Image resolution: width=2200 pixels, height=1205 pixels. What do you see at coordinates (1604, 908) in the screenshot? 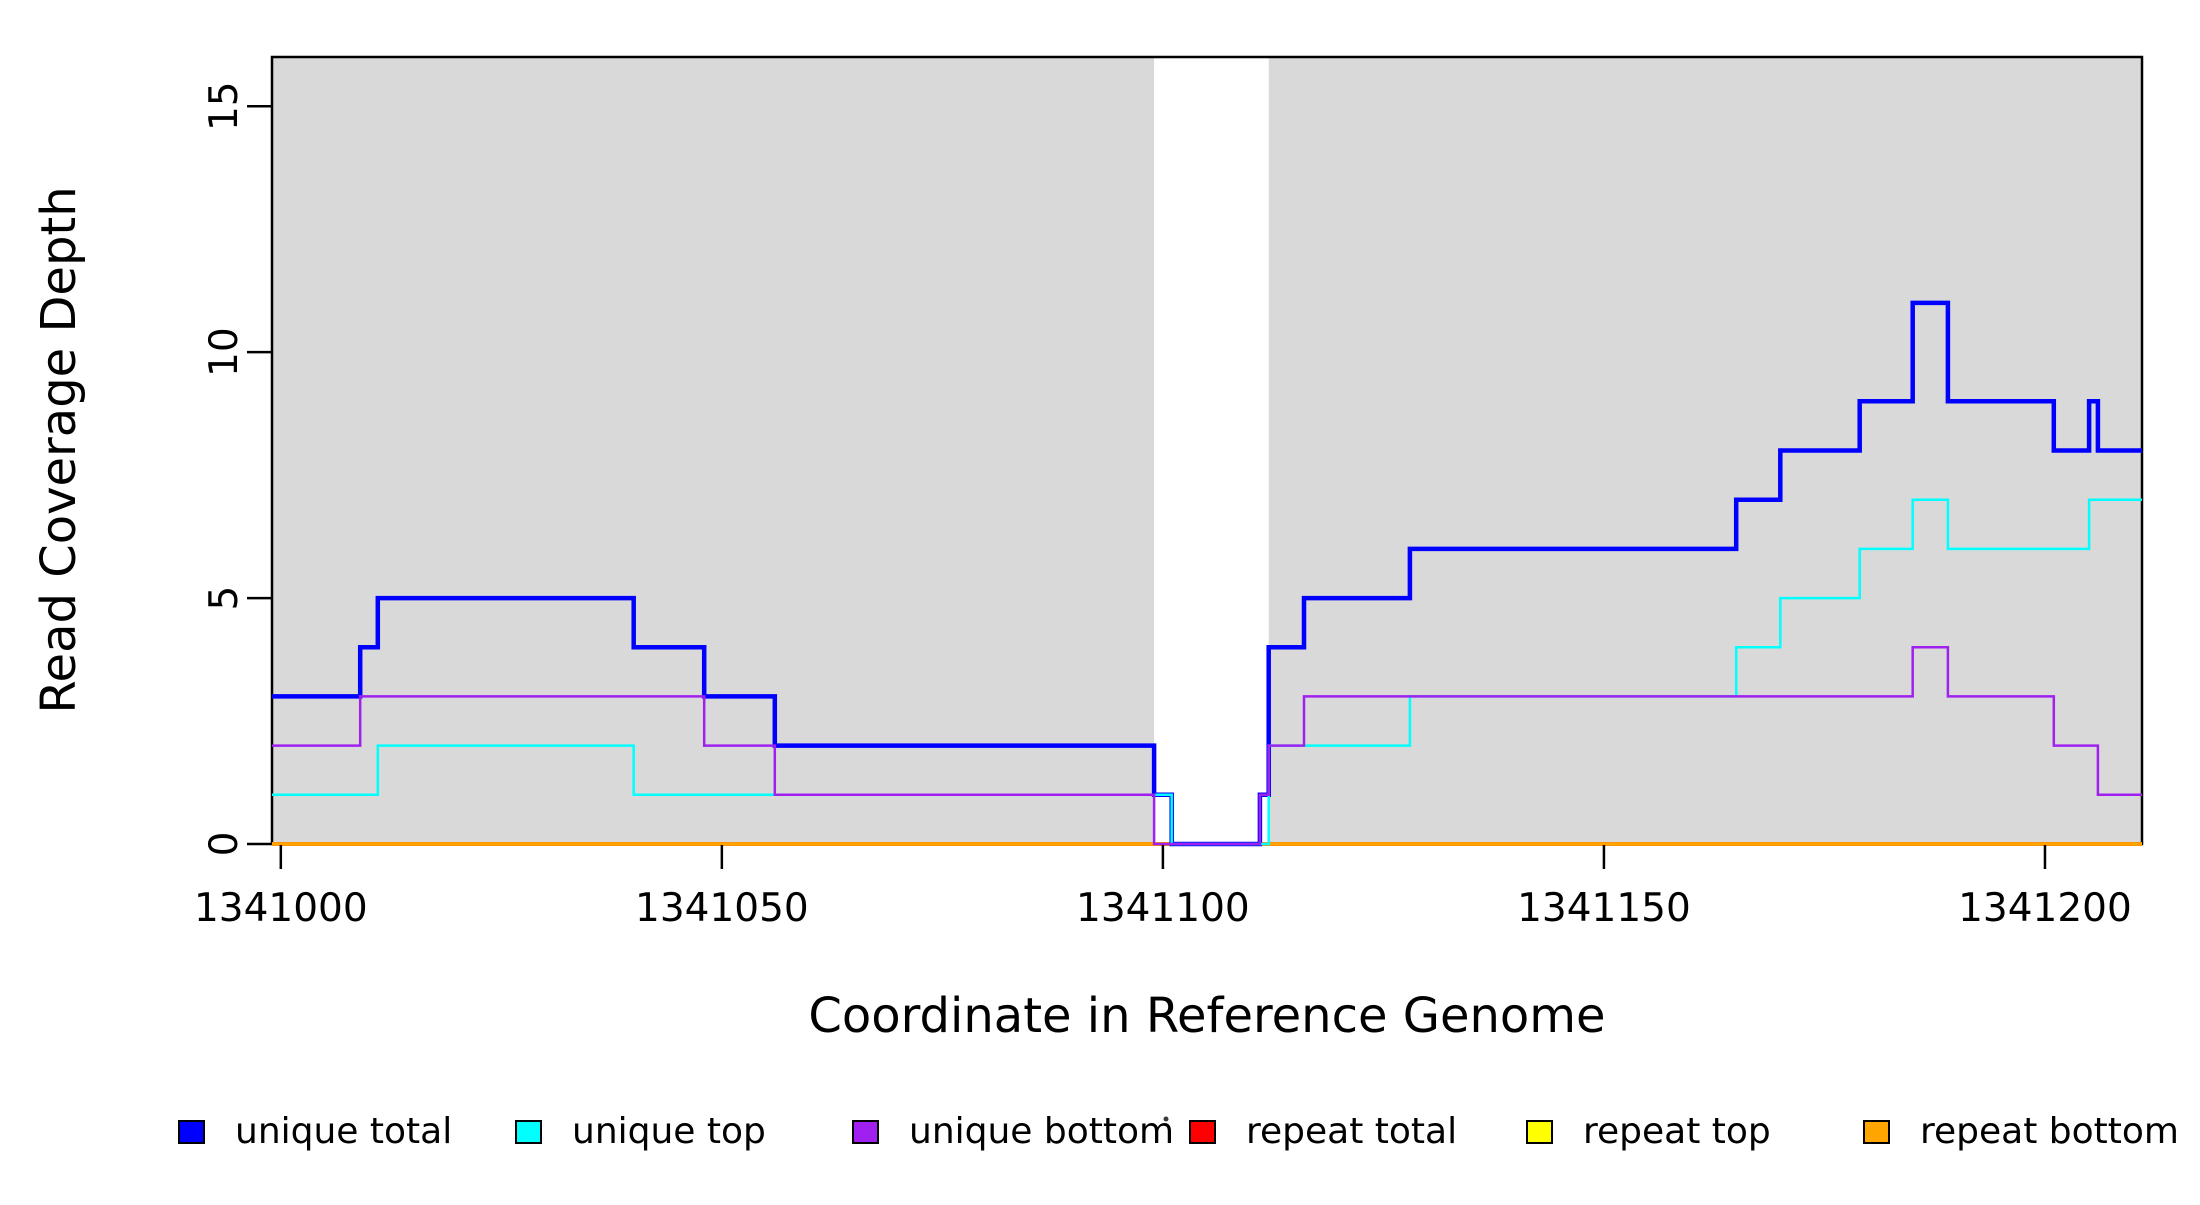
I see `x-tick-label: 1341150` at bounding box center [1604, 908].